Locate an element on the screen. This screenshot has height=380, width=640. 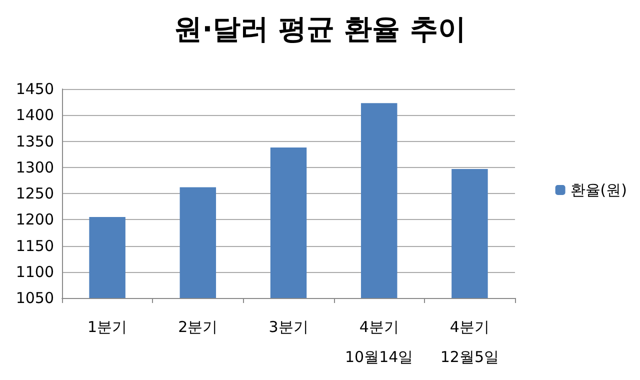
x-tick-label: 3분기 is located at coordinates (288, 327).